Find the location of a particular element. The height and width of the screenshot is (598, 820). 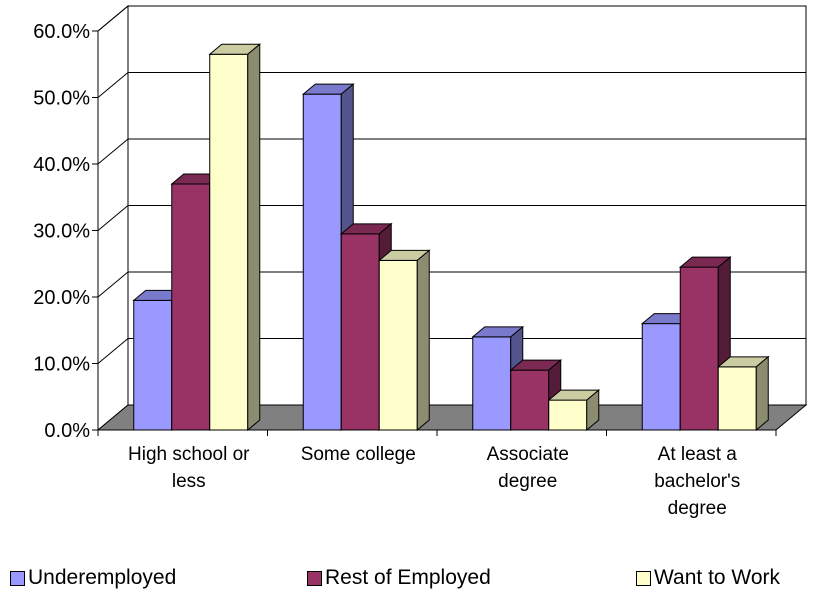

legend-swatch-want-to-work is located at coordinates (643, 578).